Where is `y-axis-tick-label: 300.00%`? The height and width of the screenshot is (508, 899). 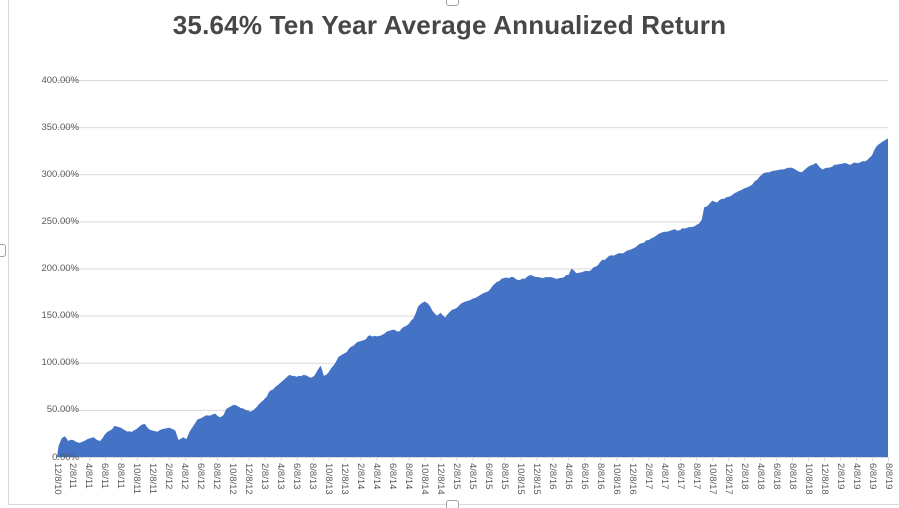
y-axis-tick-label: 300.00% is located at coordinates (60, 174).